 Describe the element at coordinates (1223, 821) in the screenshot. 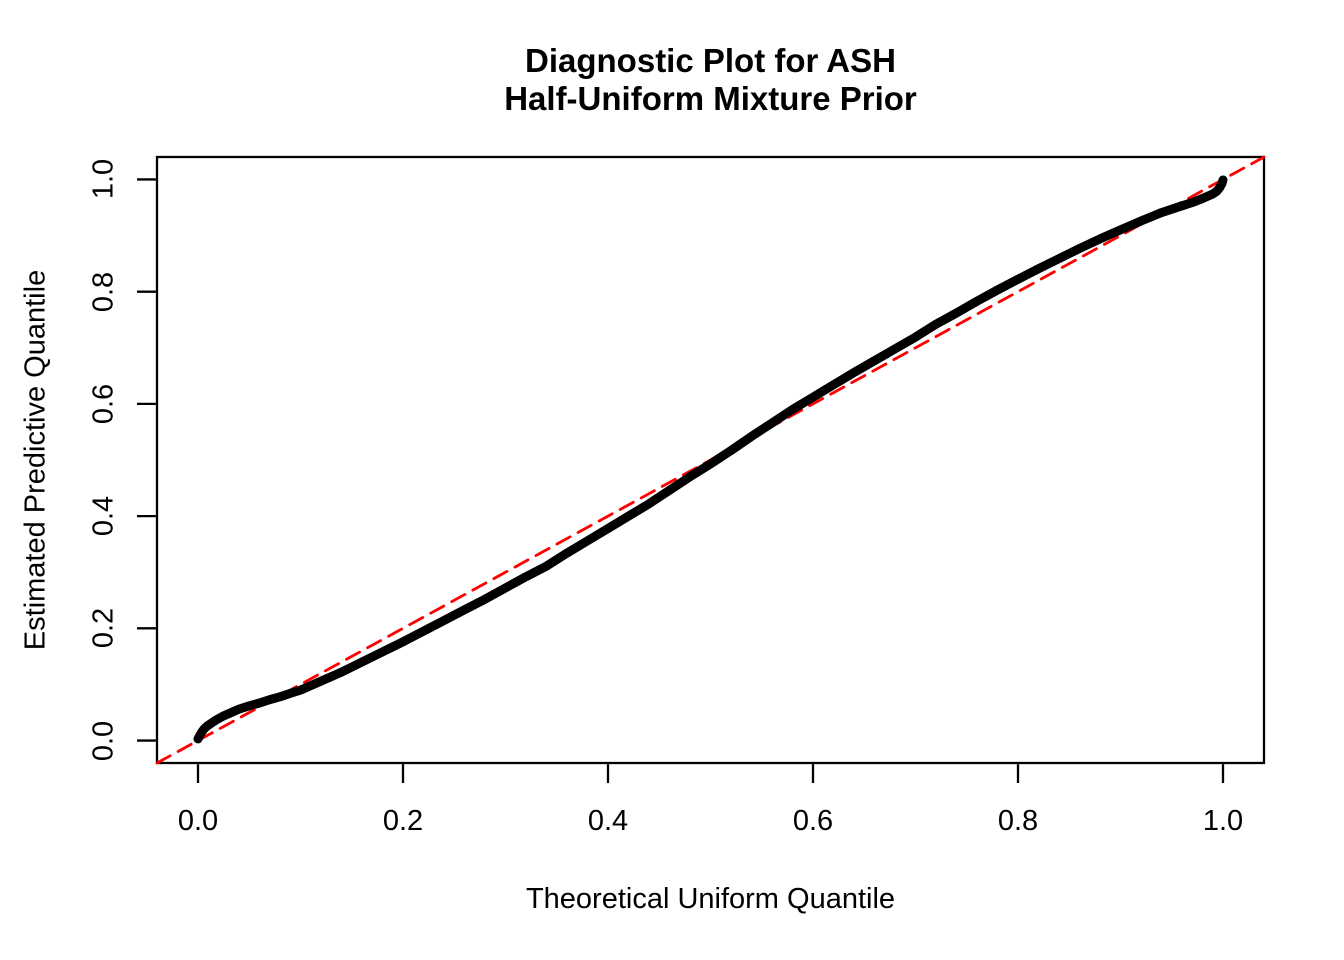

I see `x-tick-label: 1.0` at that location.